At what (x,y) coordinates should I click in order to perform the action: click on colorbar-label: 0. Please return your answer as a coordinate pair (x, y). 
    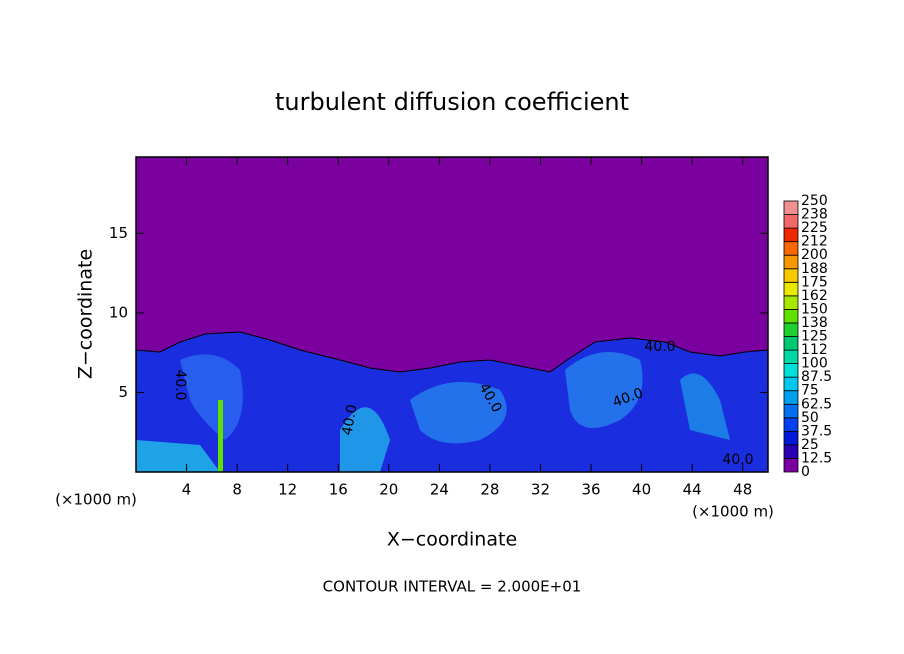
    Looking at the image, I should click on (805, 472).